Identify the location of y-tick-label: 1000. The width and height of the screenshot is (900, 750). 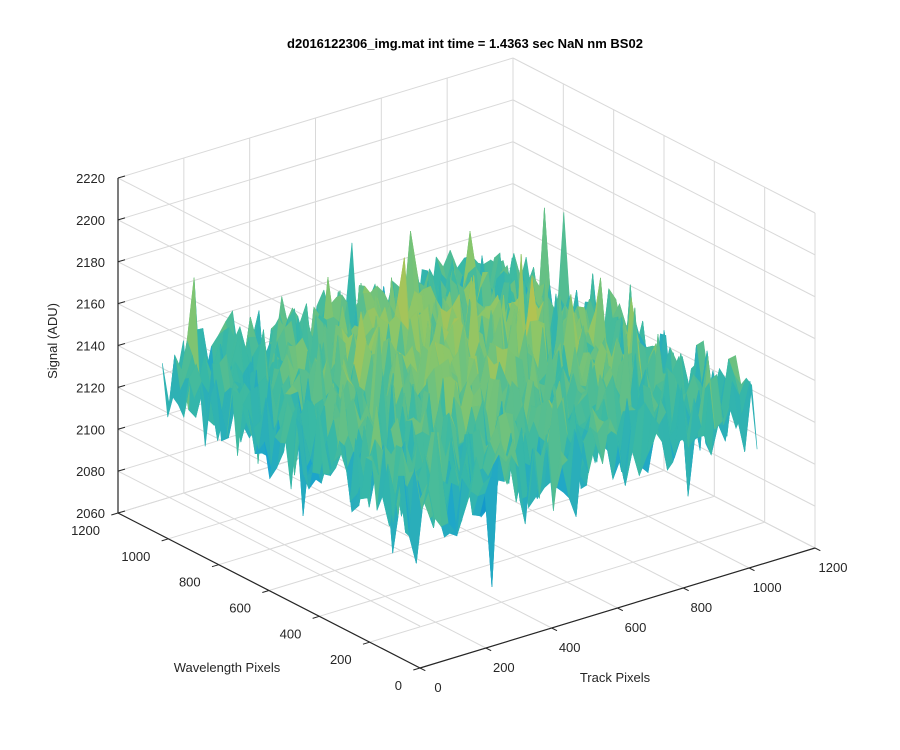
(135, 556).